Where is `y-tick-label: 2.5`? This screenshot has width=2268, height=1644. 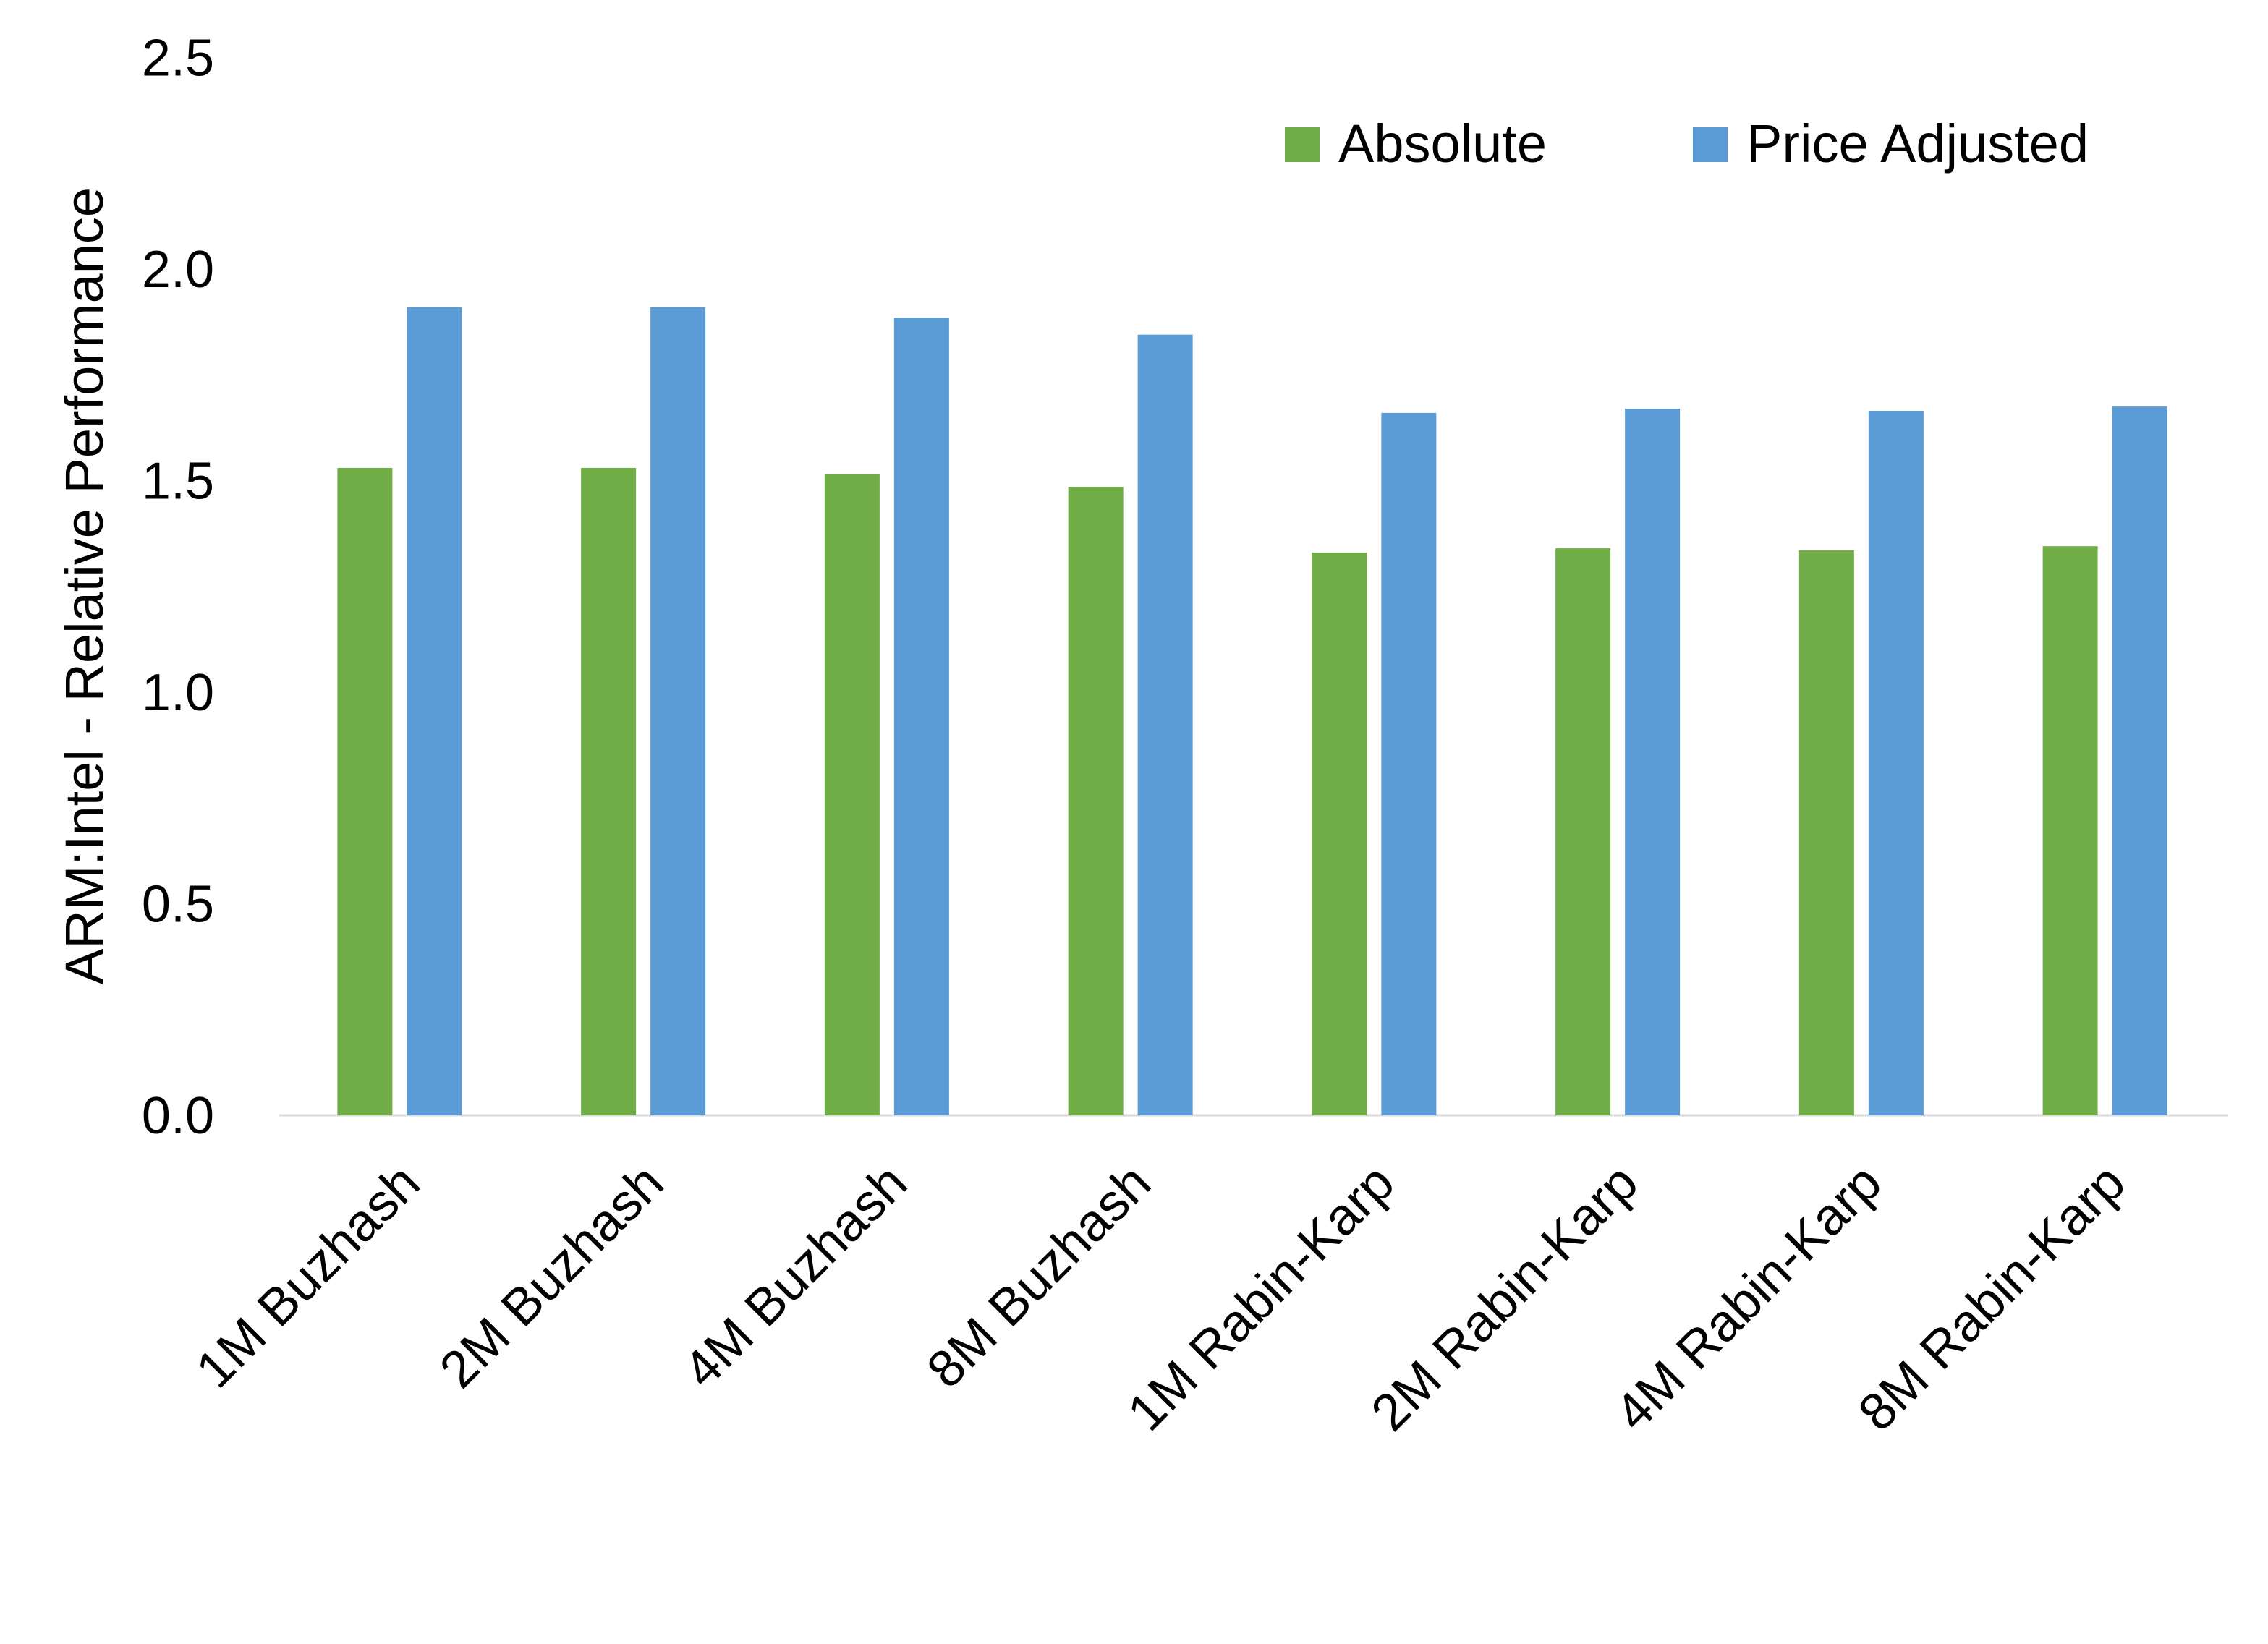
y-tick-label: 2.5 is located at coordinates (178, 59).